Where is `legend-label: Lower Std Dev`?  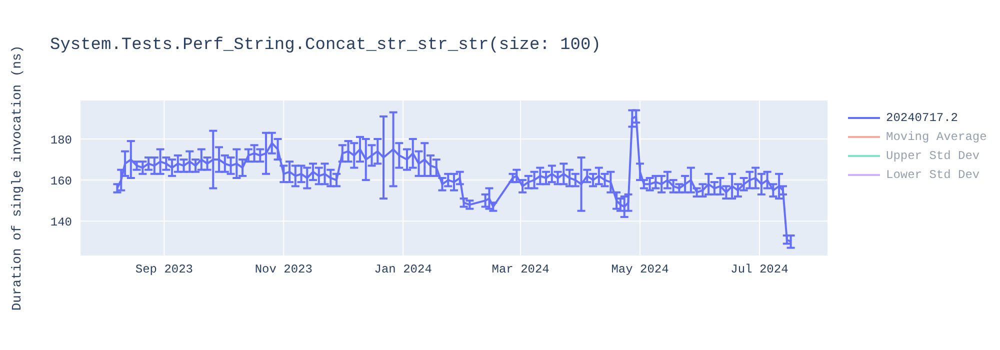
legend-label: Lower Std Dev is located at coordinates (933, 175).